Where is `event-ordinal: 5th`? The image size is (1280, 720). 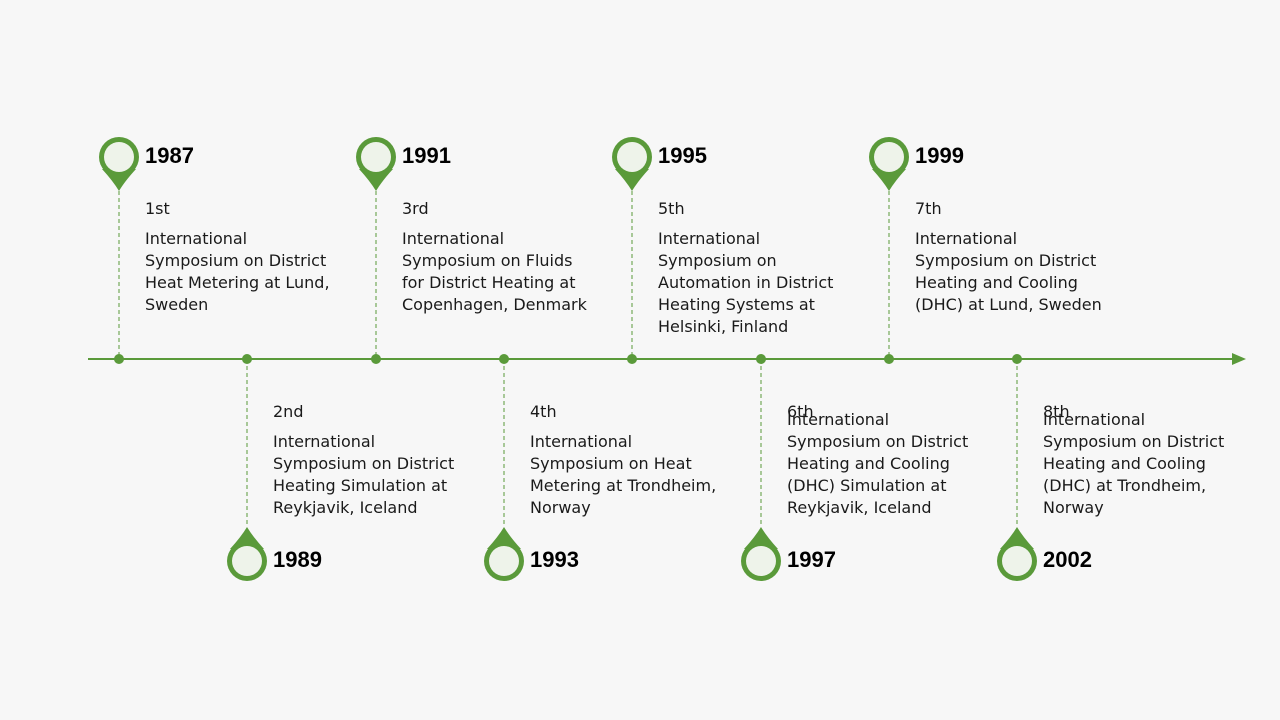 event-ordinal: 5th is located at coordinates (671, 208).